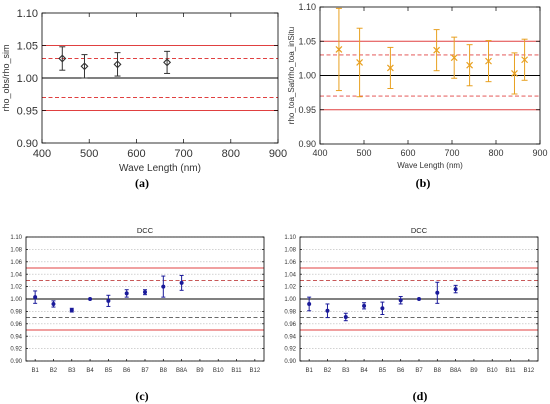  Describe the element at coordinates (307, 41) in the screenshot. I see `y-tick-label: 1.05` at that location.